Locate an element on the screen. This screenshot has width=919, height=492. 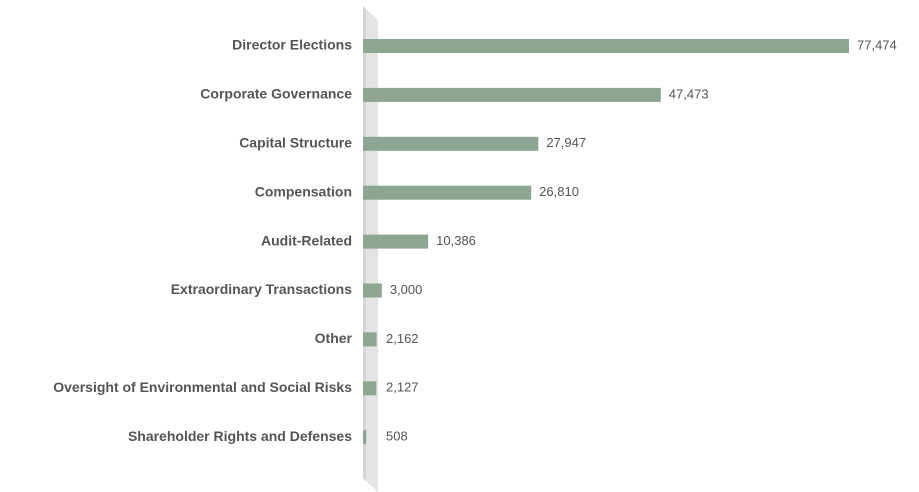
value-label: 2,127 is located at coordinates (402, 387).